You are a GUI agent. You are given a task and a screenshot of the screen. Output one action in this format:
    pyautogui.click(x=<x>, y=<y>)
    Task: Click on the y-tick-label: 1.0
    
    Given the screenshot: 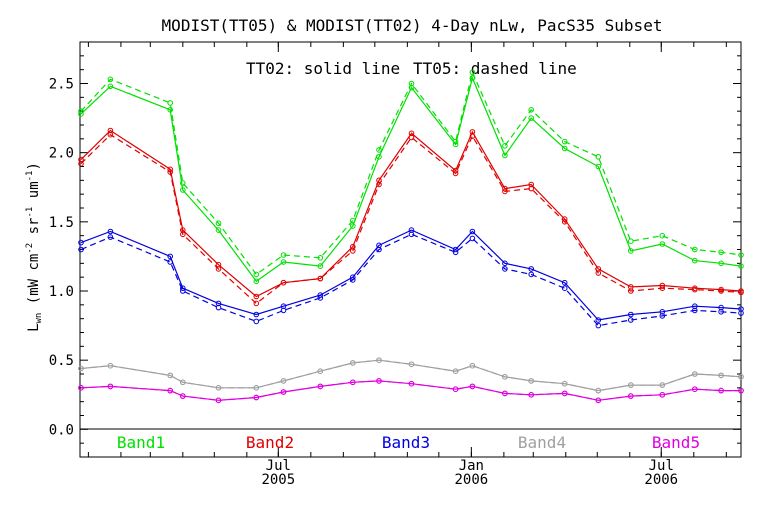 What is the action you would take?
    pyautogui.click(x=61, y=292)
    